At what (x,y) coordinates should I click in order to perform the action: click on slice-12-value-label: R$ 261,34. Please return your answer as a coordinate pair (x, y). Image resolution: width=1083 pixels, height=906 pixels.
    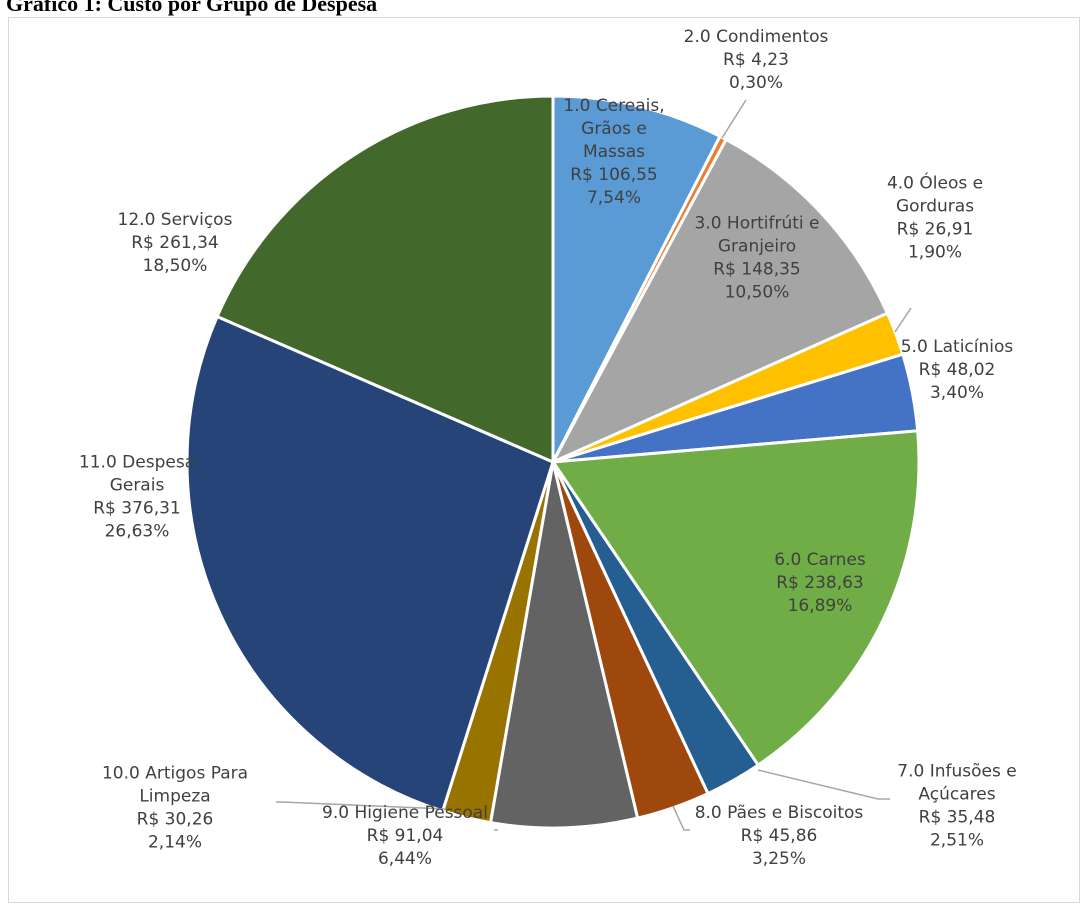
    Looking at the image, I should click on (175, 243).